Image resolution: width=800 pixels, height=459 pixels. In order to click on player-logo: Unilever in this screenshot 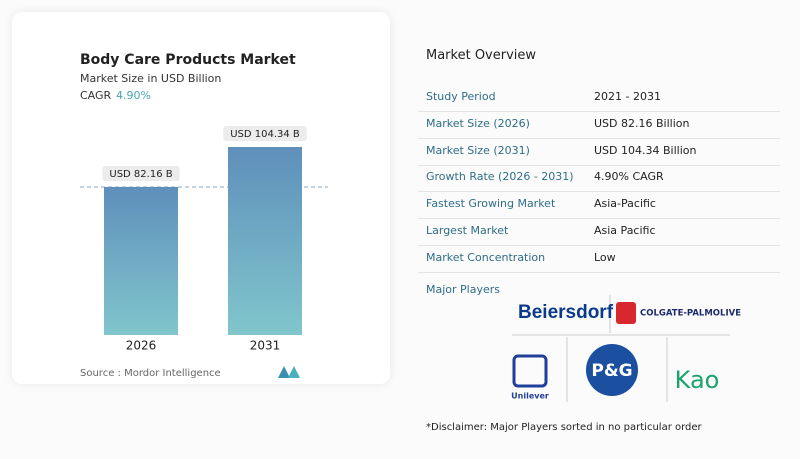, I will do `click(530, 396)`.